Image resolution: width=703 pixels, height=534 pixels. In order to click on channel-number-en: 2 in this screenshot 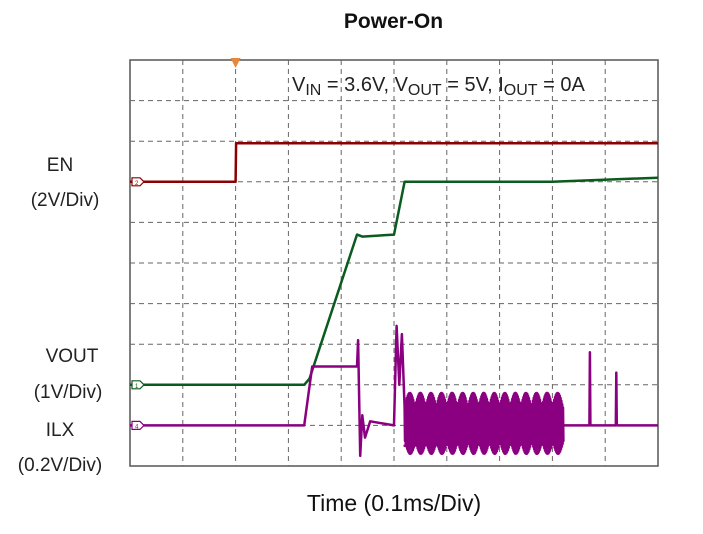, I will do `click(137, 184)`.